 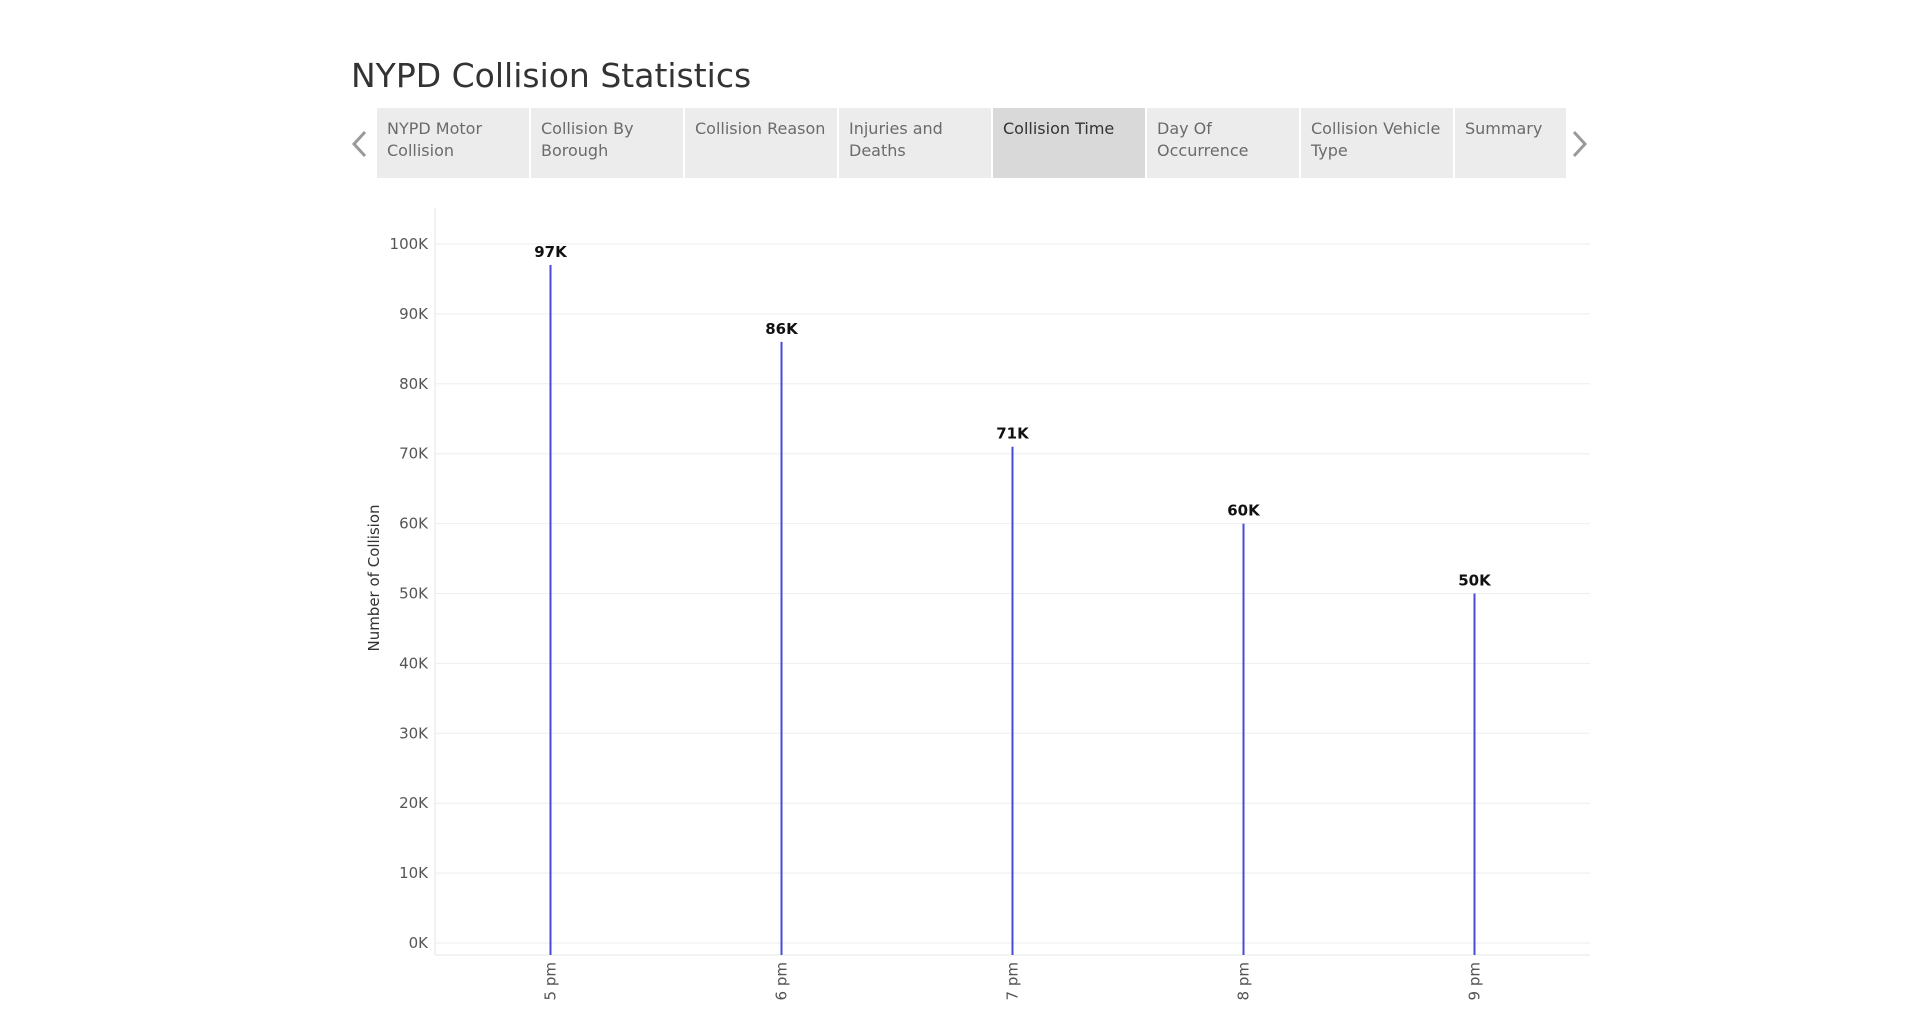 What do you see at coordinates (414, 663) in the screenshot?
I see `y-tick-label: 40K` at bounding box center [414, 663].